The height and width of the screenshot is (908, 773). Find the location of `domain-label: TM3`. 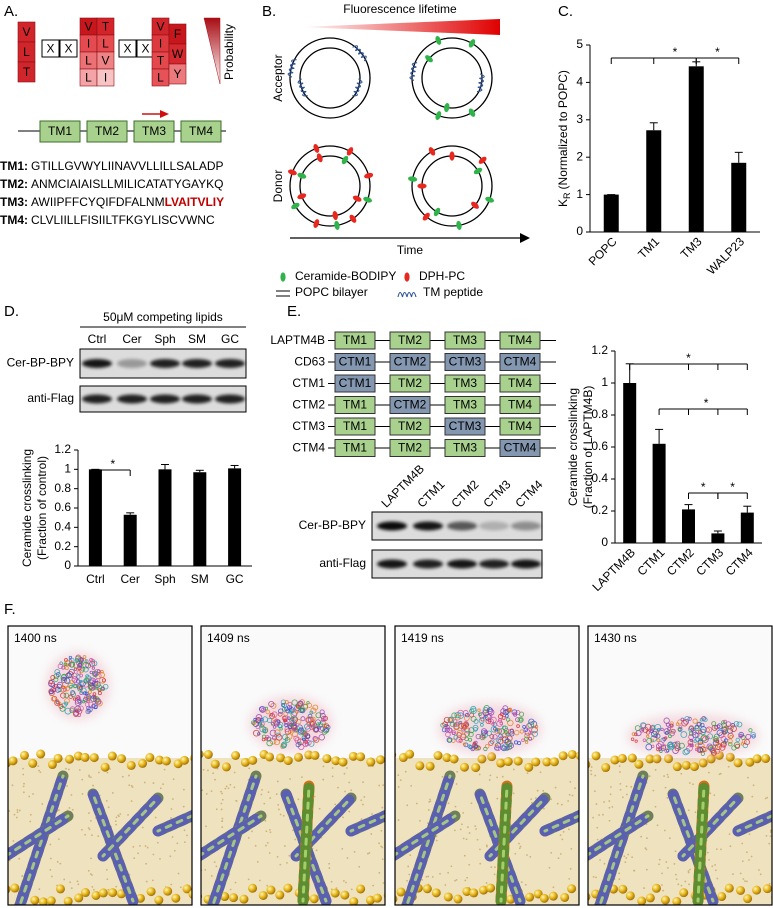

domain-label: TM3 is located at coordinates (465, 340).